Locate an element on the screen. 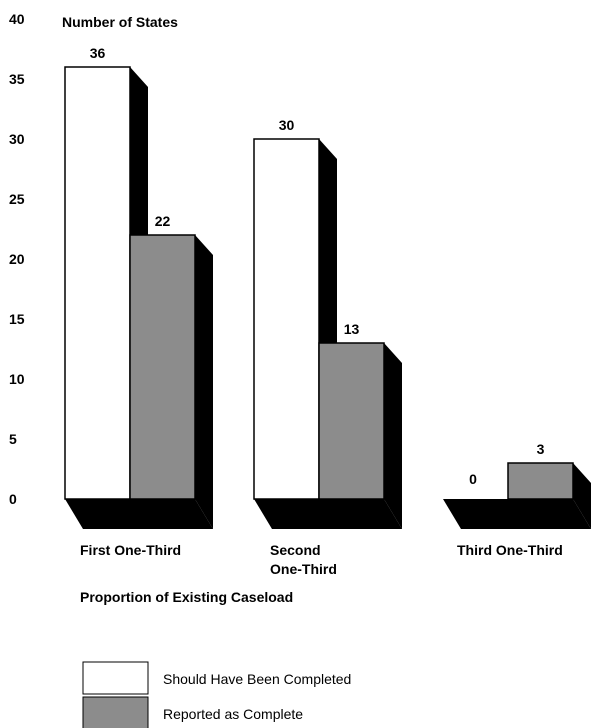  y-tick-label: 40 is located at coordinates (17, 19).